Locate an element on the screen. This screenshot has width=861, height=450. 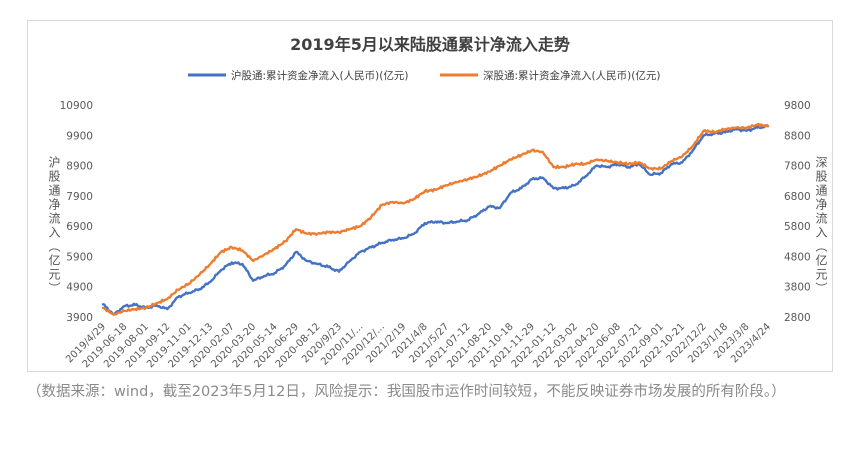
y-right-ticks: 2800 3800 4800 5800 6800 7800 8800 9800 is located at coordinates (797, 212).